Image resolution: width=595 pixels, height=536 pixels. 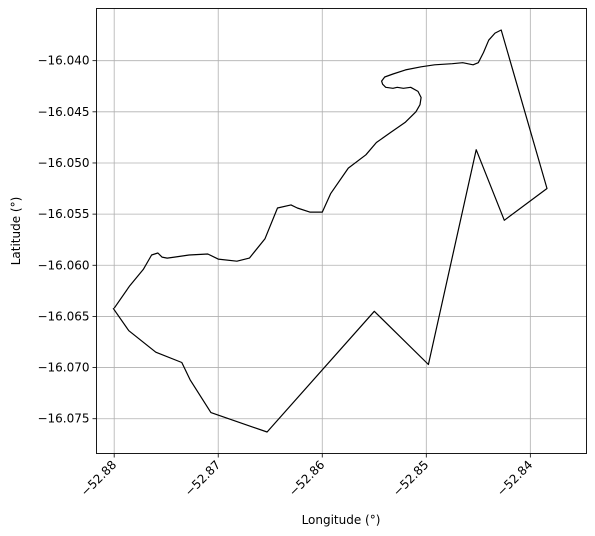 I want to click on y-tick-label: −16.070, so click(x=63, y=368).